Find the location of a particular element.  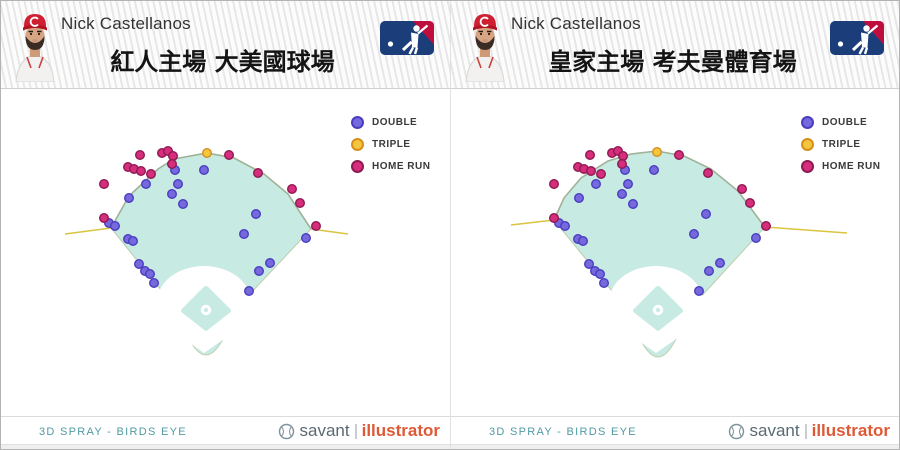

panel-header: Nick Castellanos 皇家主場 考夫曼體育場 is located at coordinates (675, 45).